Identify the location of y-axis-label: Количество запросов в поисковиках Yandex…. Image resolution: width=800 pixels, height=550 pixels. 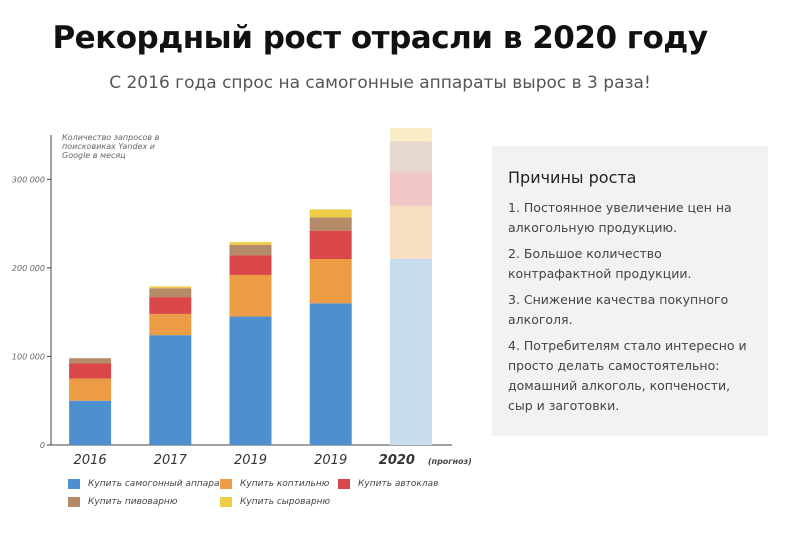
(111, 146).